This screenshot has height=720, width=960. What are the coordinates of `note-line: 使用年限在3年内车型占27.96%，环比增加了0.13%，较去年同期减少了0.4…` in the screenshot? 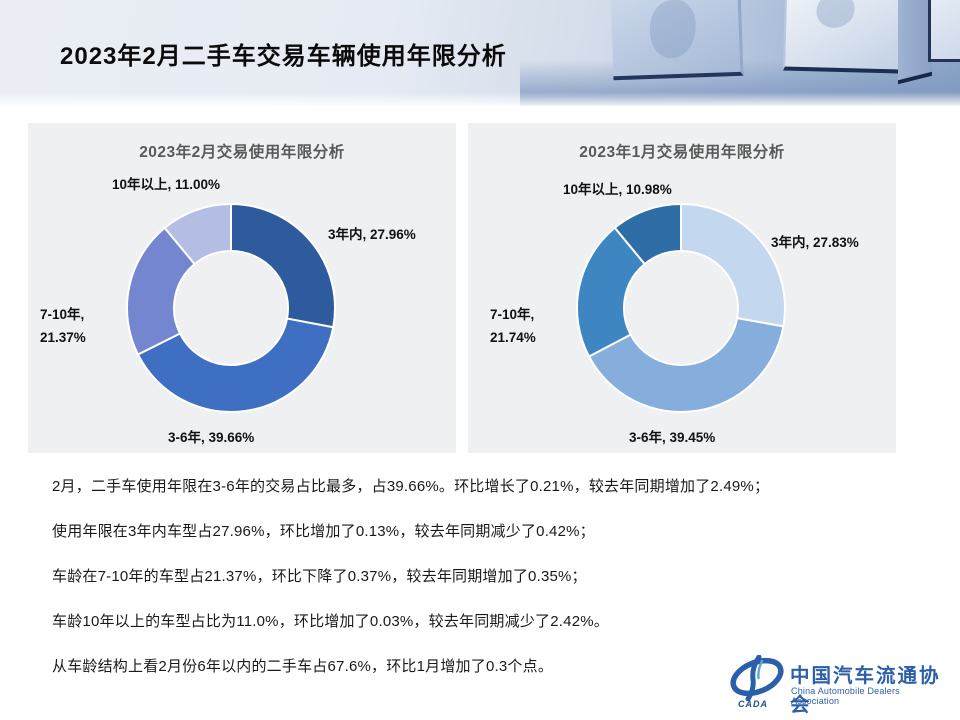 It's located at (323, 531).